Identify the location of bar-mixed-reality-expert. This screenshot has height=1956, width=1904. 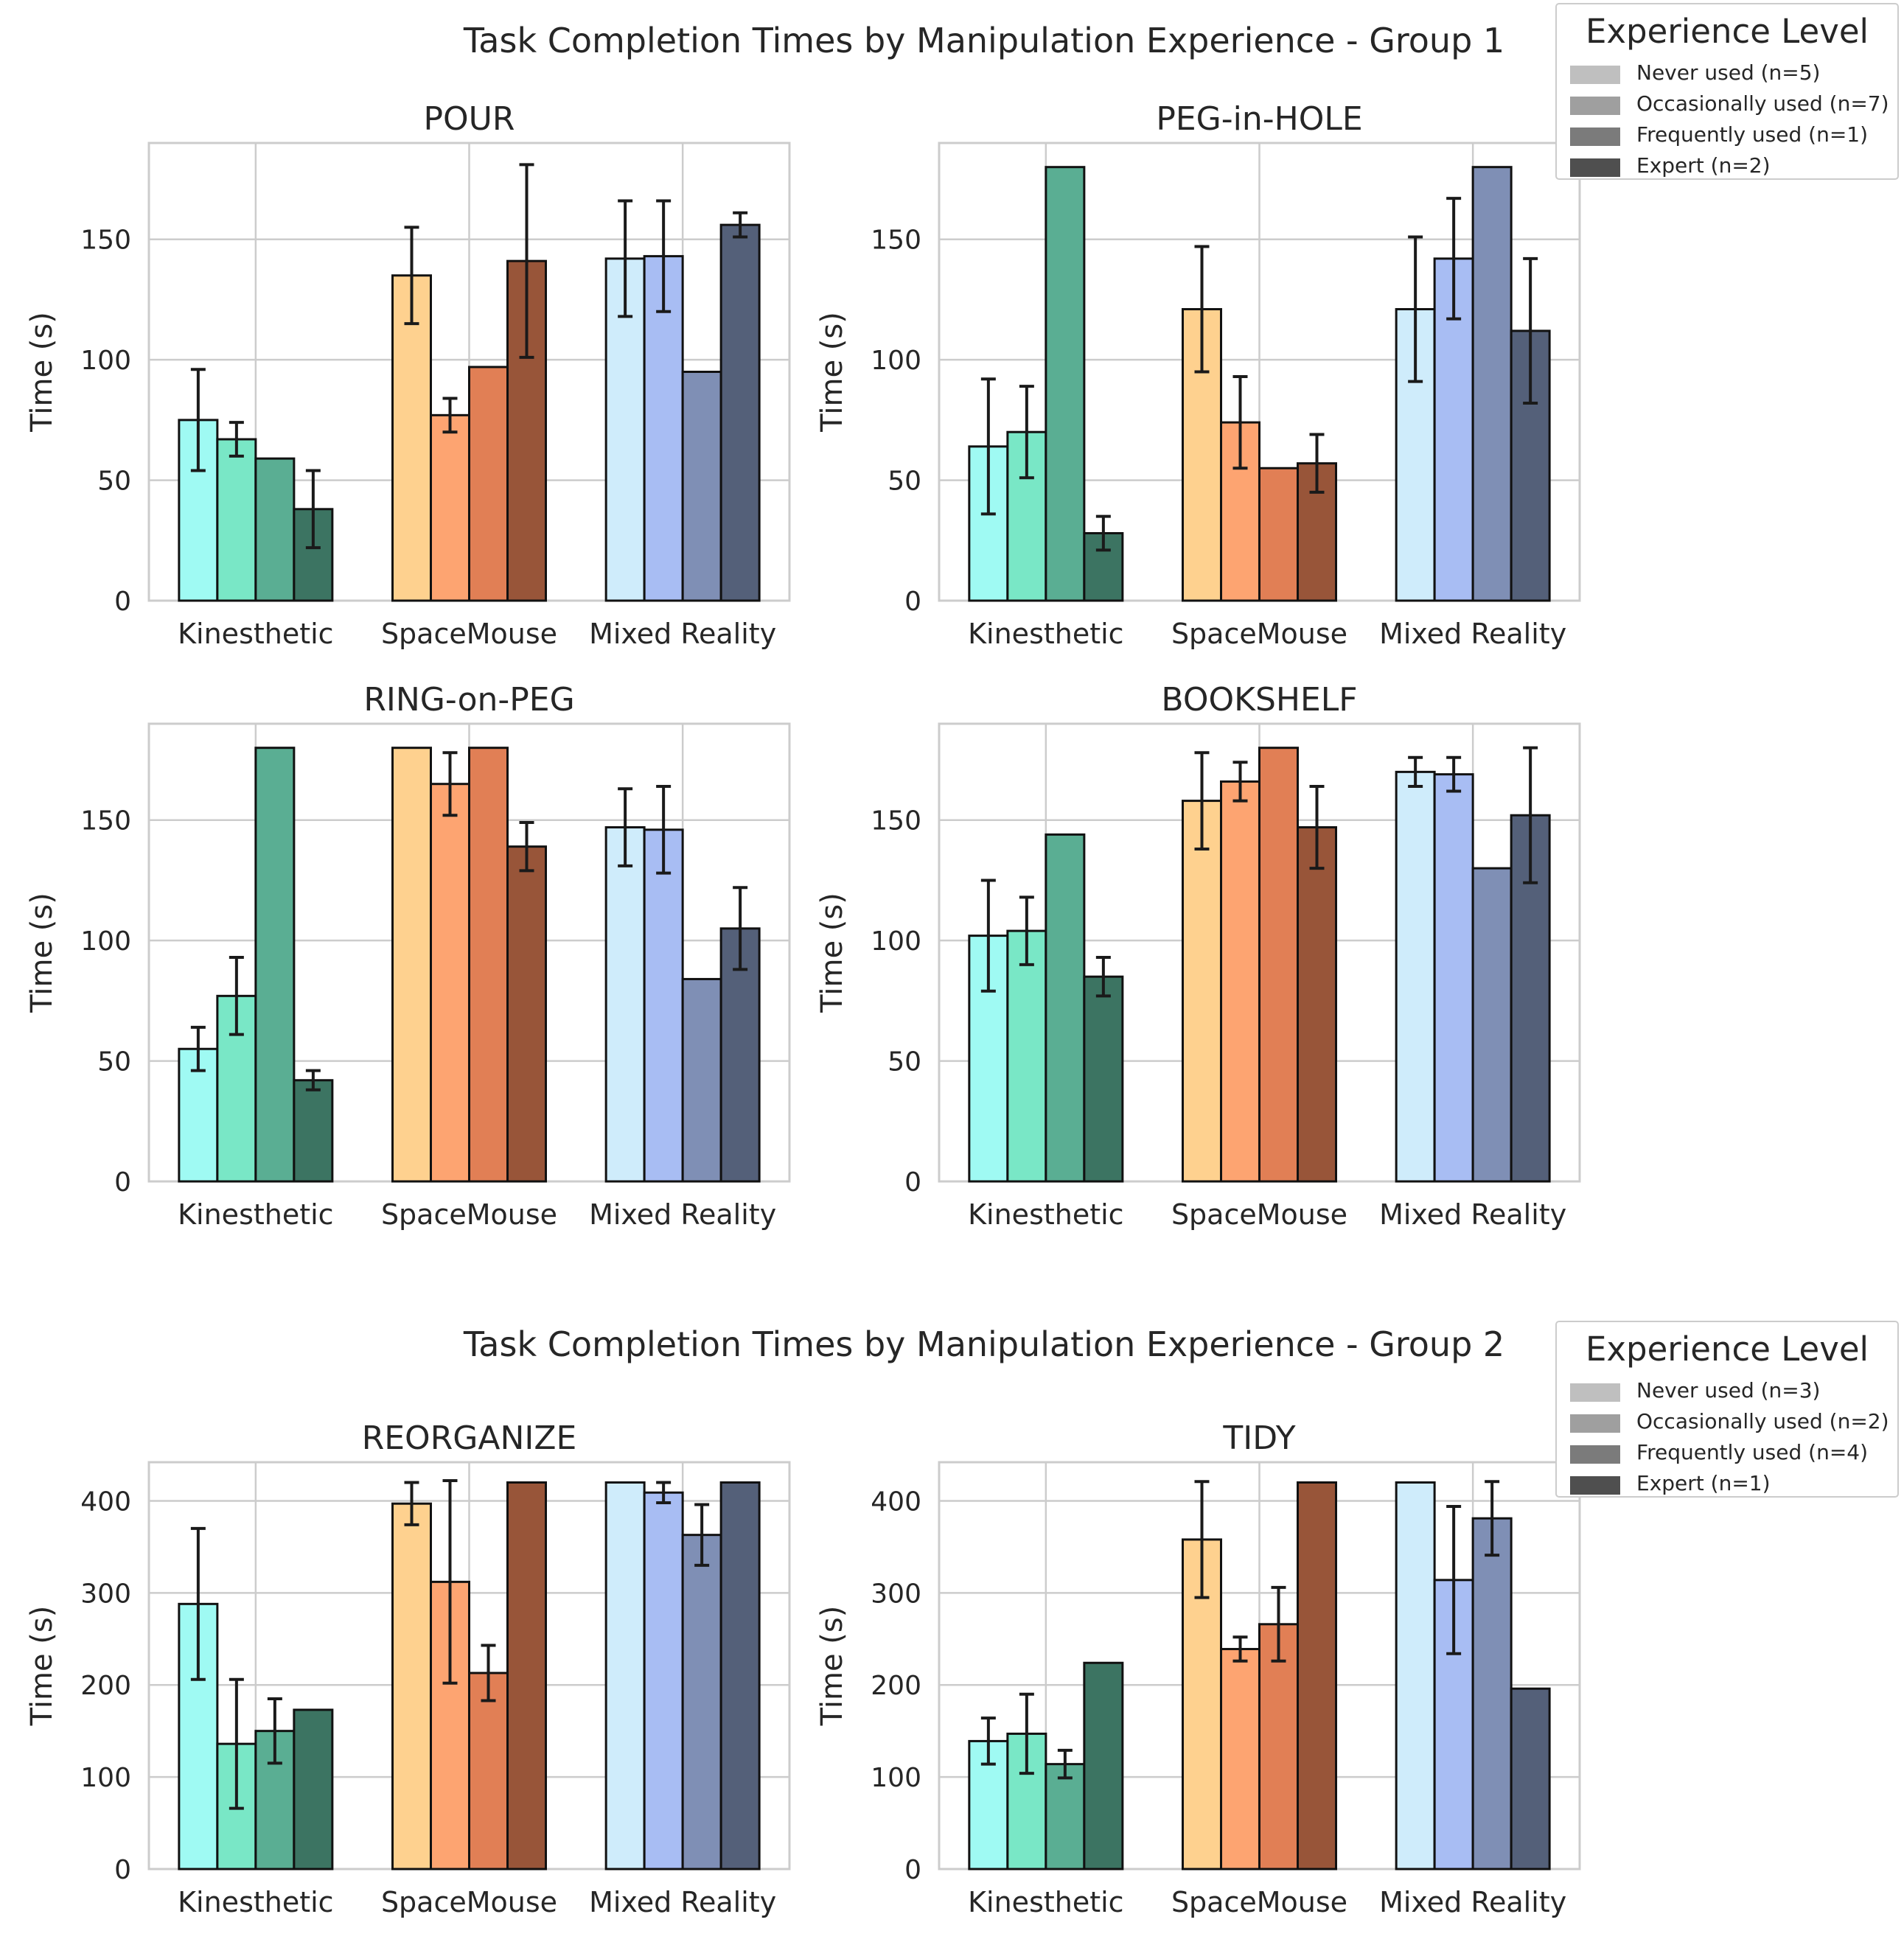
(1531, 1779).